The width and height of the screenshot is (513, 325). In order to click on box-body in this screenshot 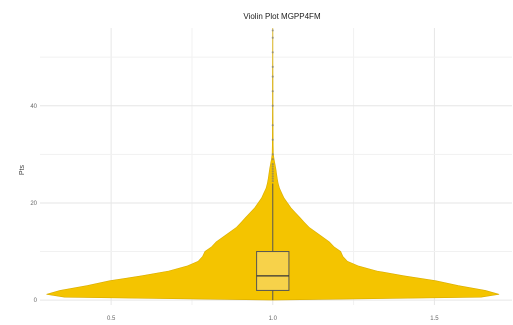, I will do `click(273, 271)`.